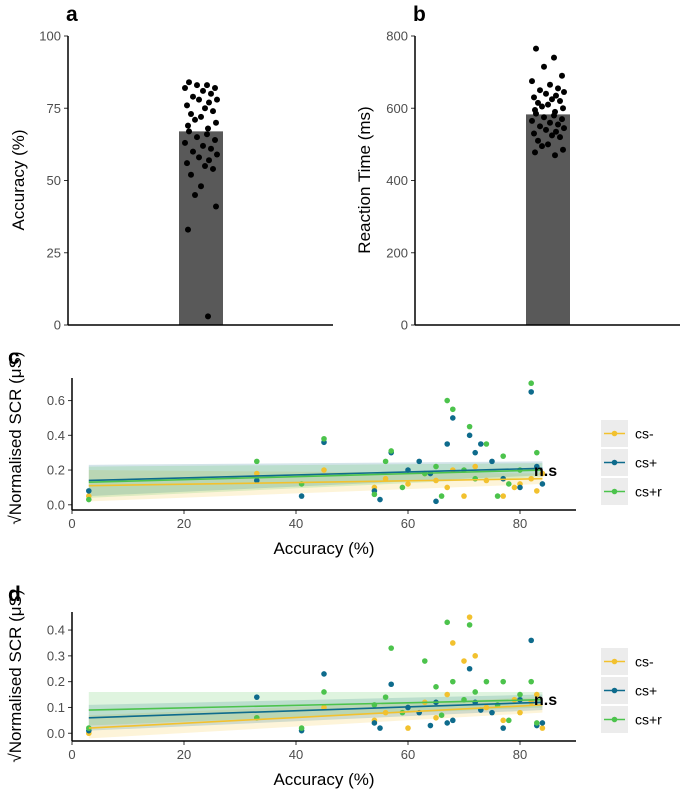 The width and height of the screenshot is (685, 799). I want to click on panel-d-x-tick-label: 20, so click(184, 754).